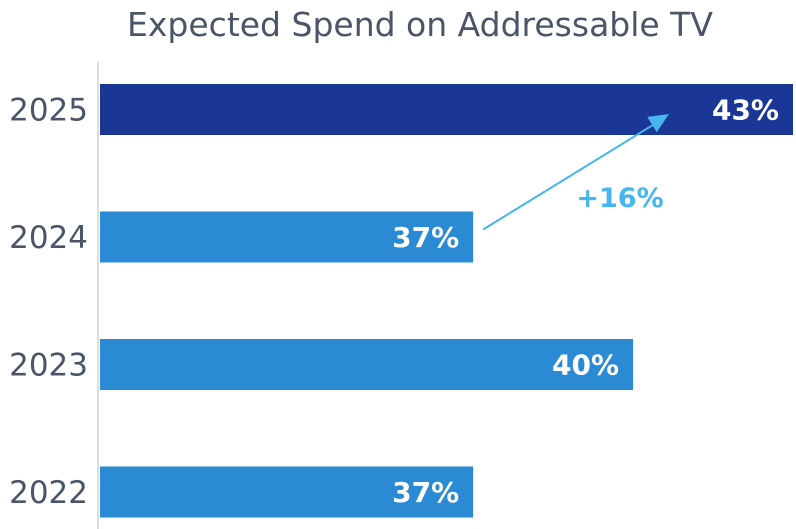 Image resolution: width=796 pixels, height=529 pixels. I want to click on annotation-arrow-head-icon, so click(658, 123).